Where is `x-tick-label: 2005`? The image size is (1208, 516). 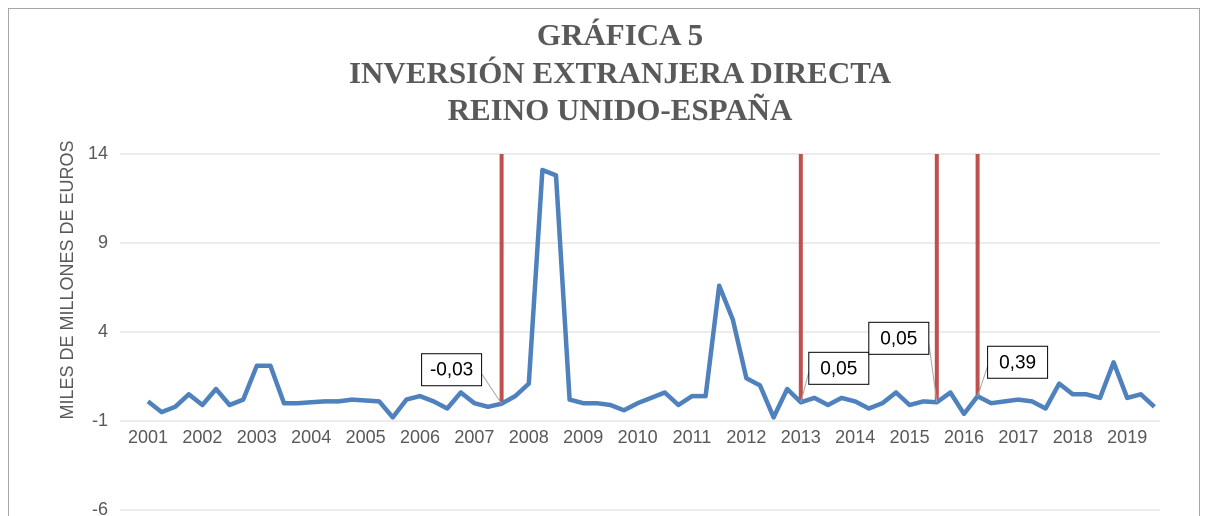 x-tick-label: 2005 is located at coordinates (366, 437).